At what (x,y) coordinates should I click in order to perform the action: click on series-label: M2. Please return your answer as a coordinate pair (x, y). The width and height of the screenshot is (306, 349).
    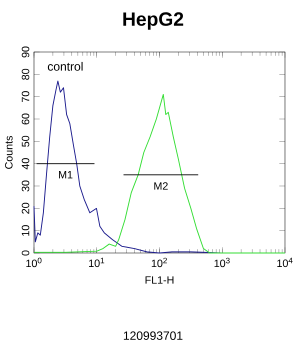
    Looking at the image, I should click on (161, 186).